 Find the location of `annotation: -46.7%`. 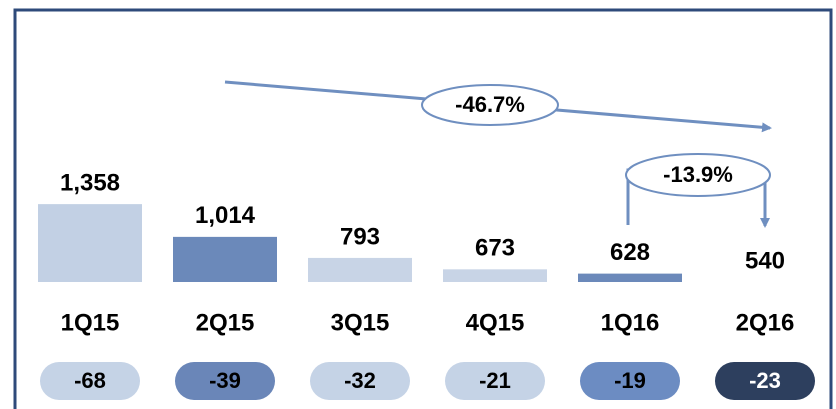

annotation: -46.7% is located at coordinates (490, 104).